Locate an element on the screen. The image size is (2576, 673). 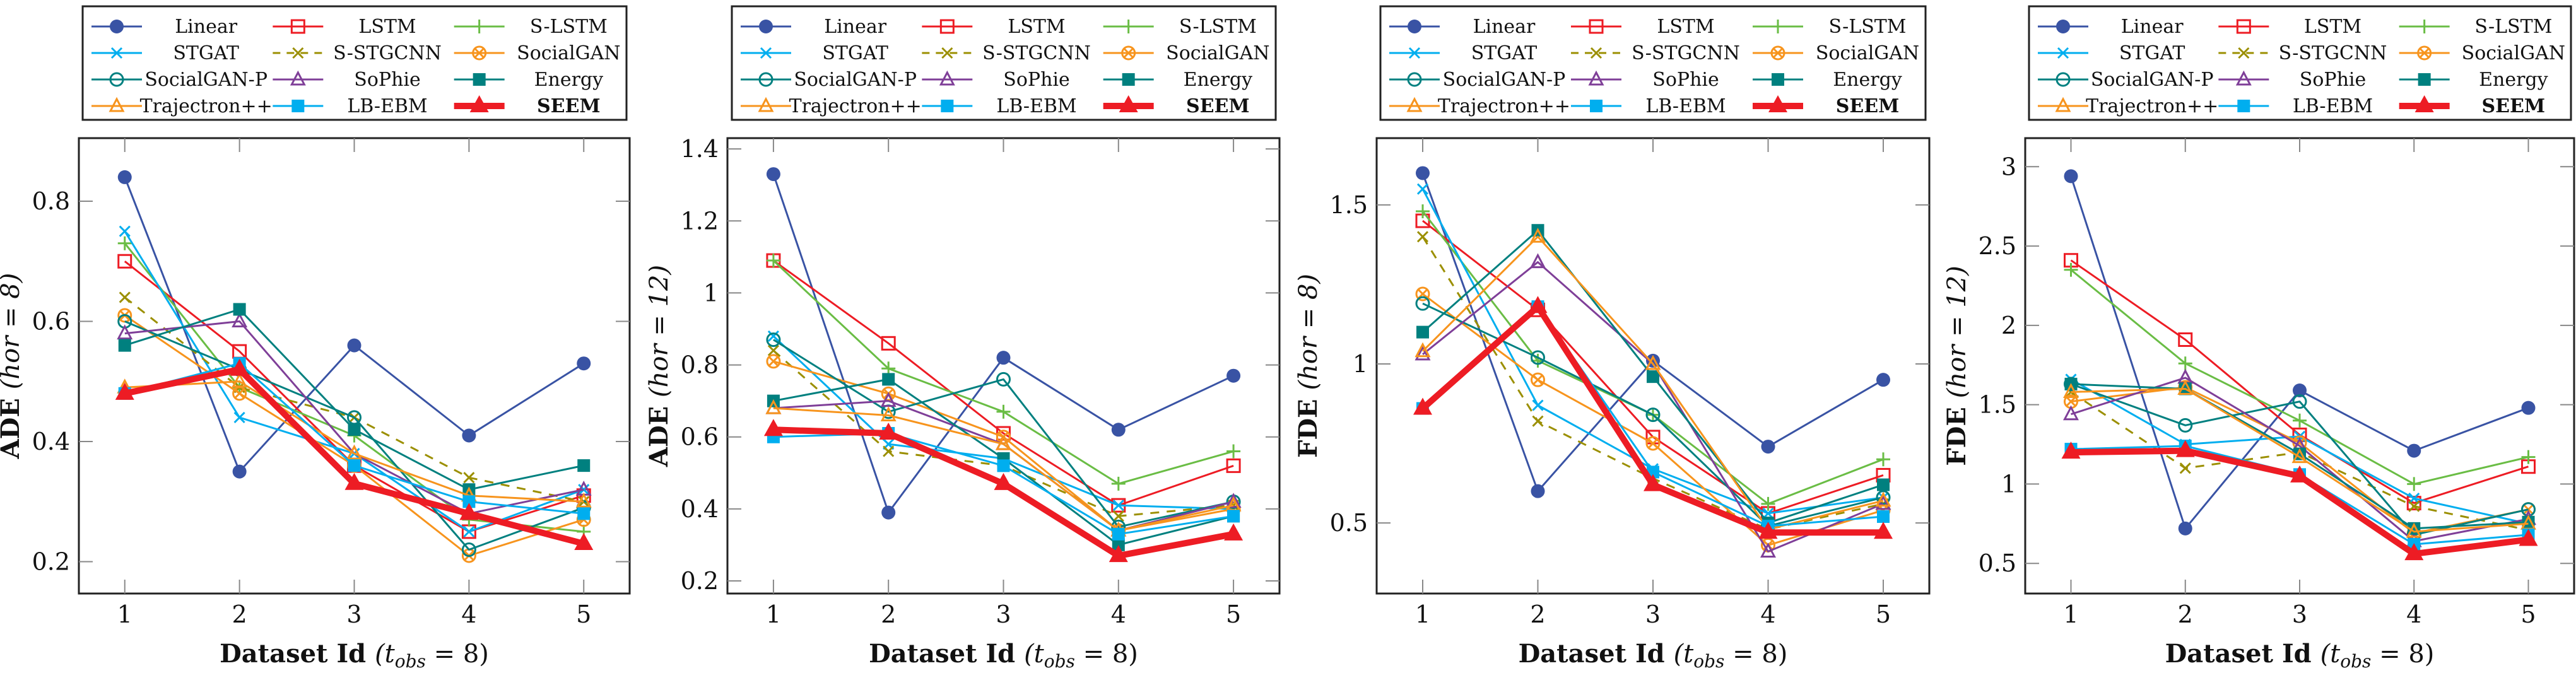
data-point-lb-ebm is located at coordinates (1118, 534).